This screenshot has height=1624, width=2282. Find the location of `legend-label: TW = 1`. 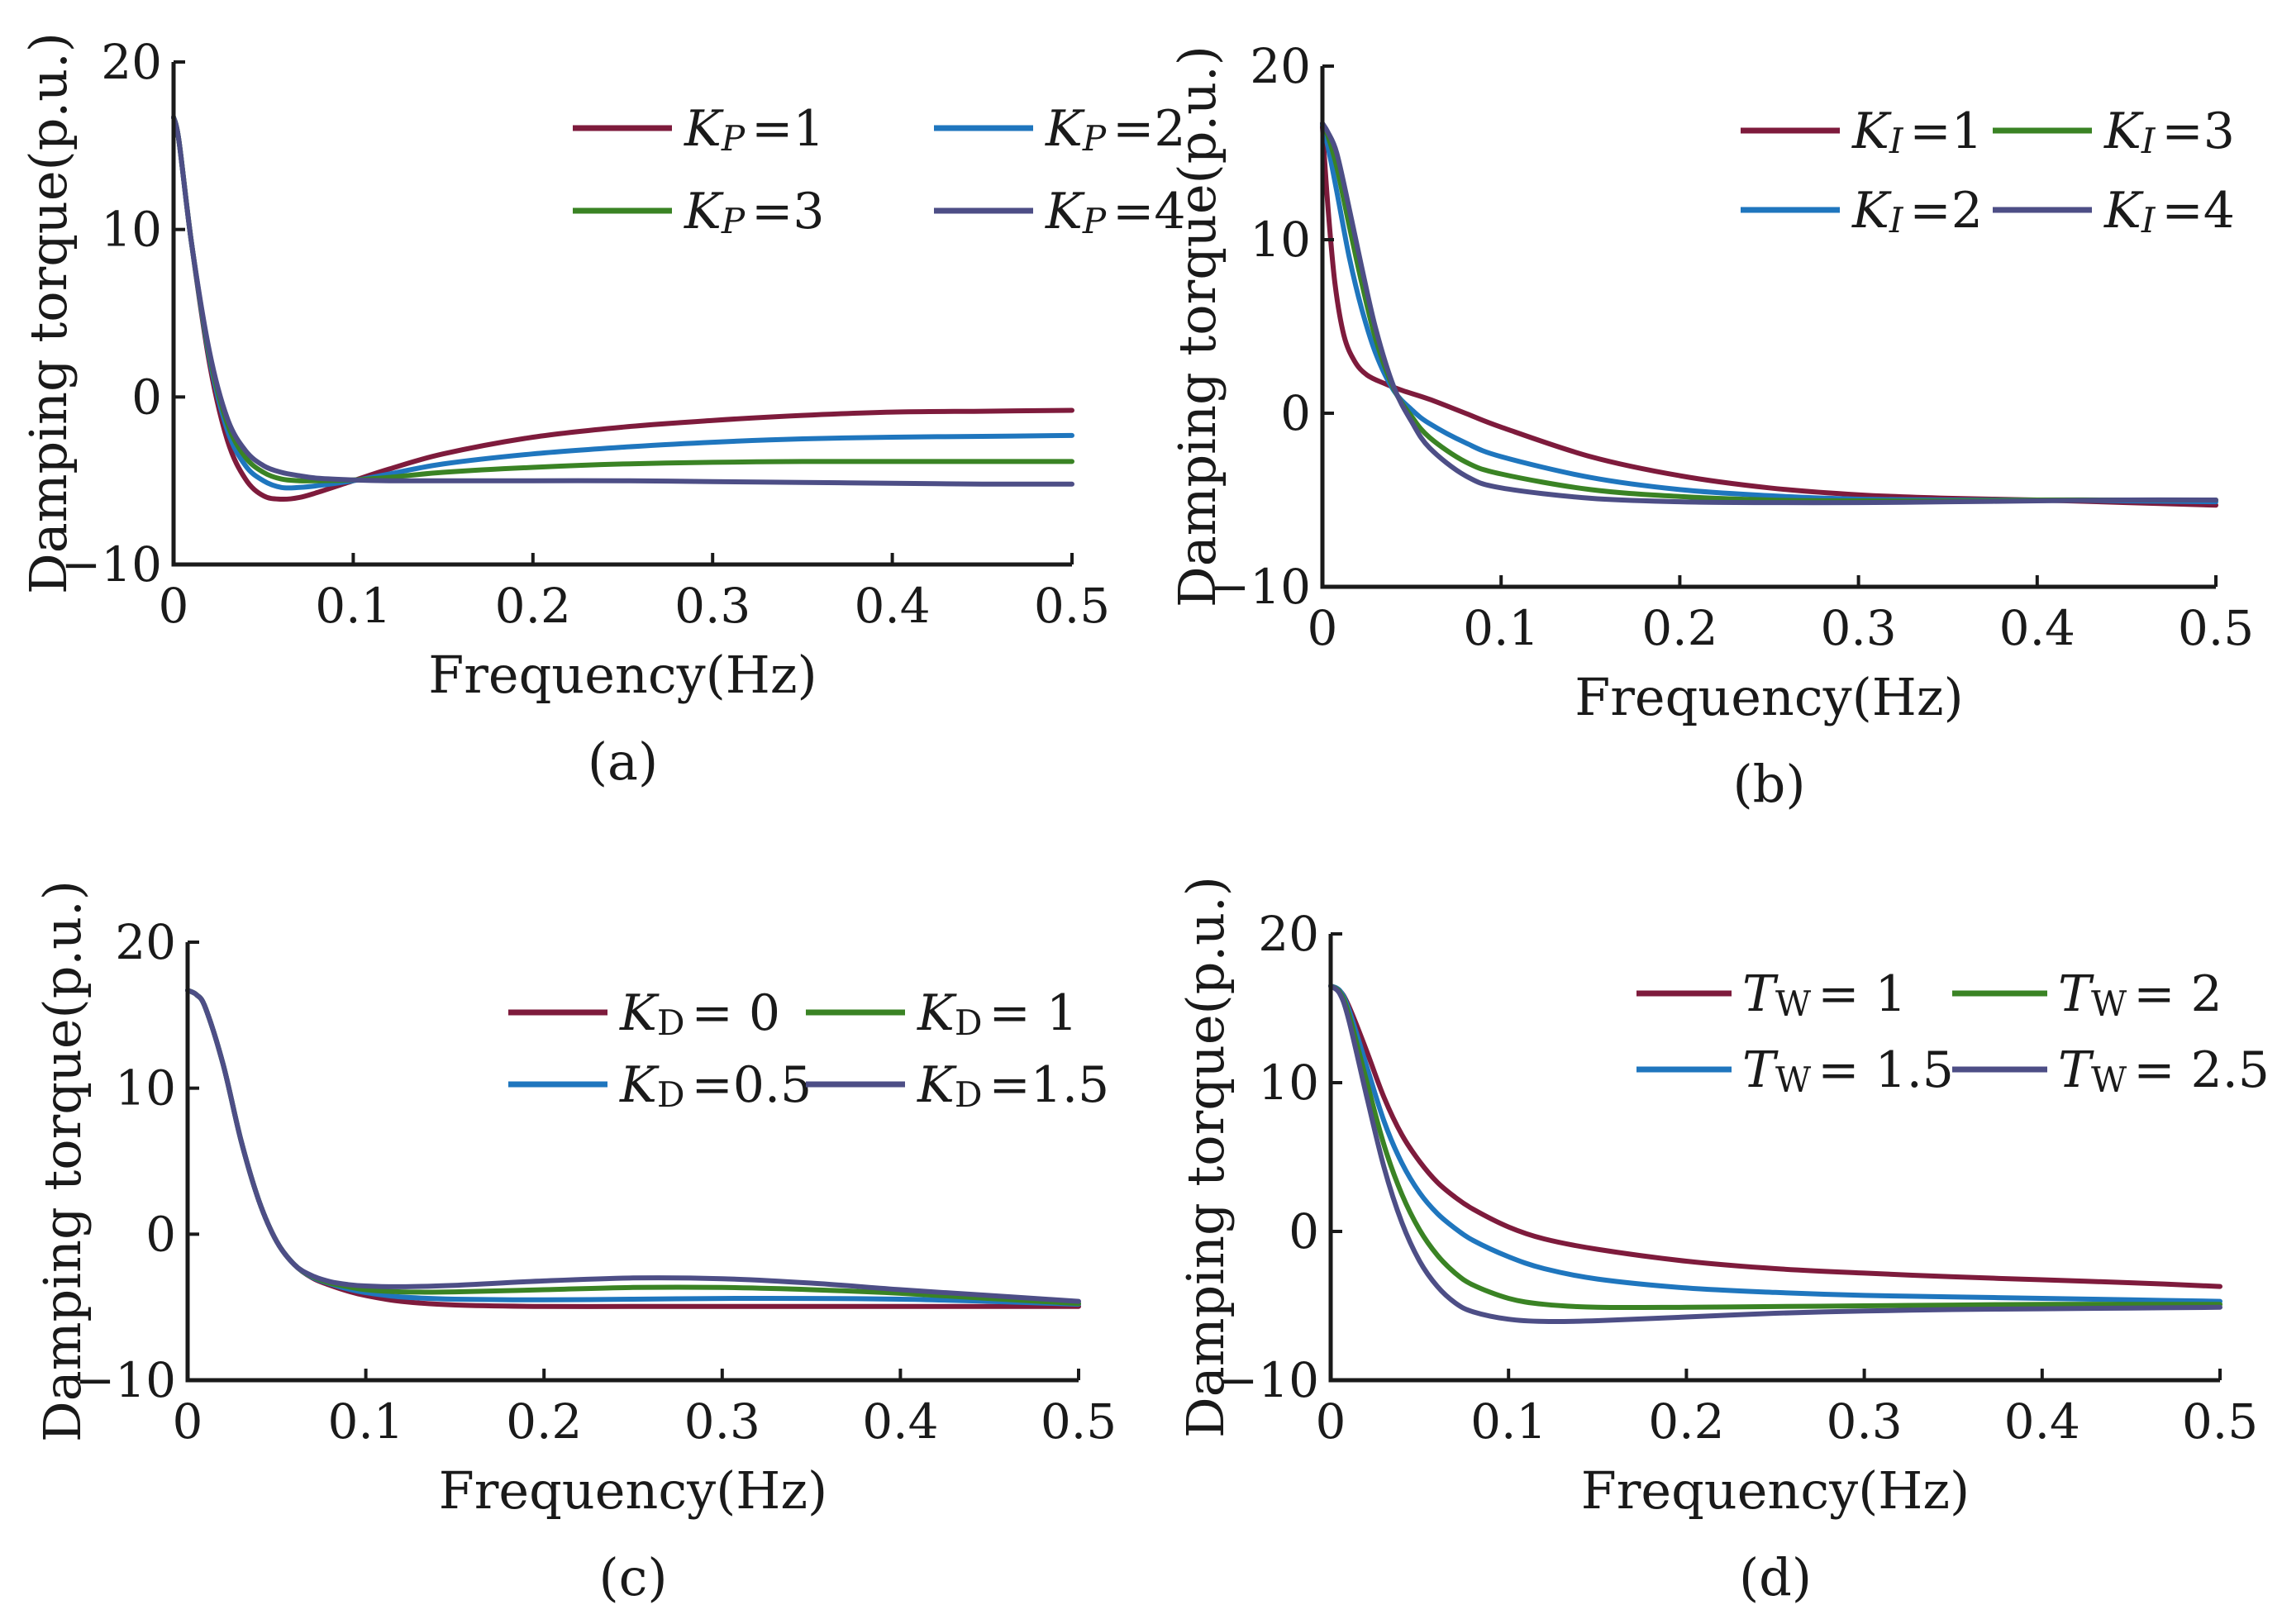

legend-label: TW = 1 is located at coordinates (1825, 994).